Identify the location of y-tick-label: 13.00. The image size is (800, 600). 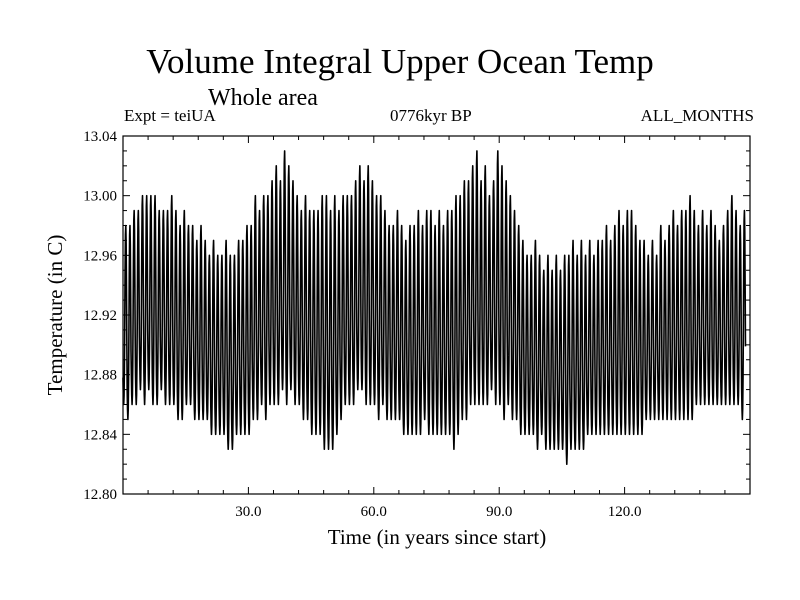
(100, 197).